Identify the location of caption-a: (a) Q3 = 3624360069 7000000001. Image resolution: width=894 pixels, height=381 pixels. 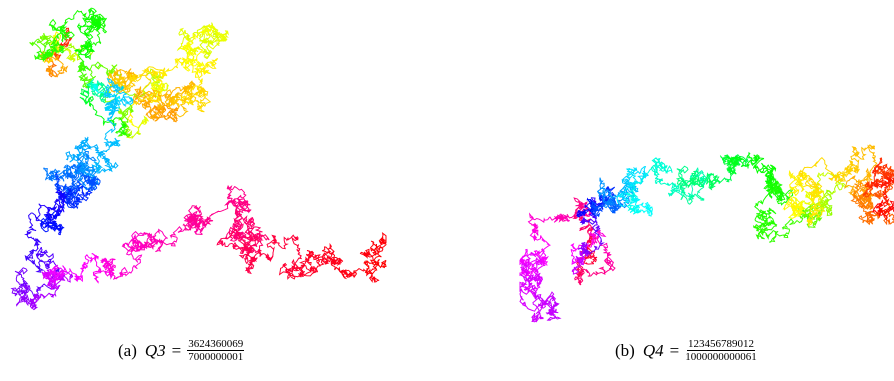
(181, 350).